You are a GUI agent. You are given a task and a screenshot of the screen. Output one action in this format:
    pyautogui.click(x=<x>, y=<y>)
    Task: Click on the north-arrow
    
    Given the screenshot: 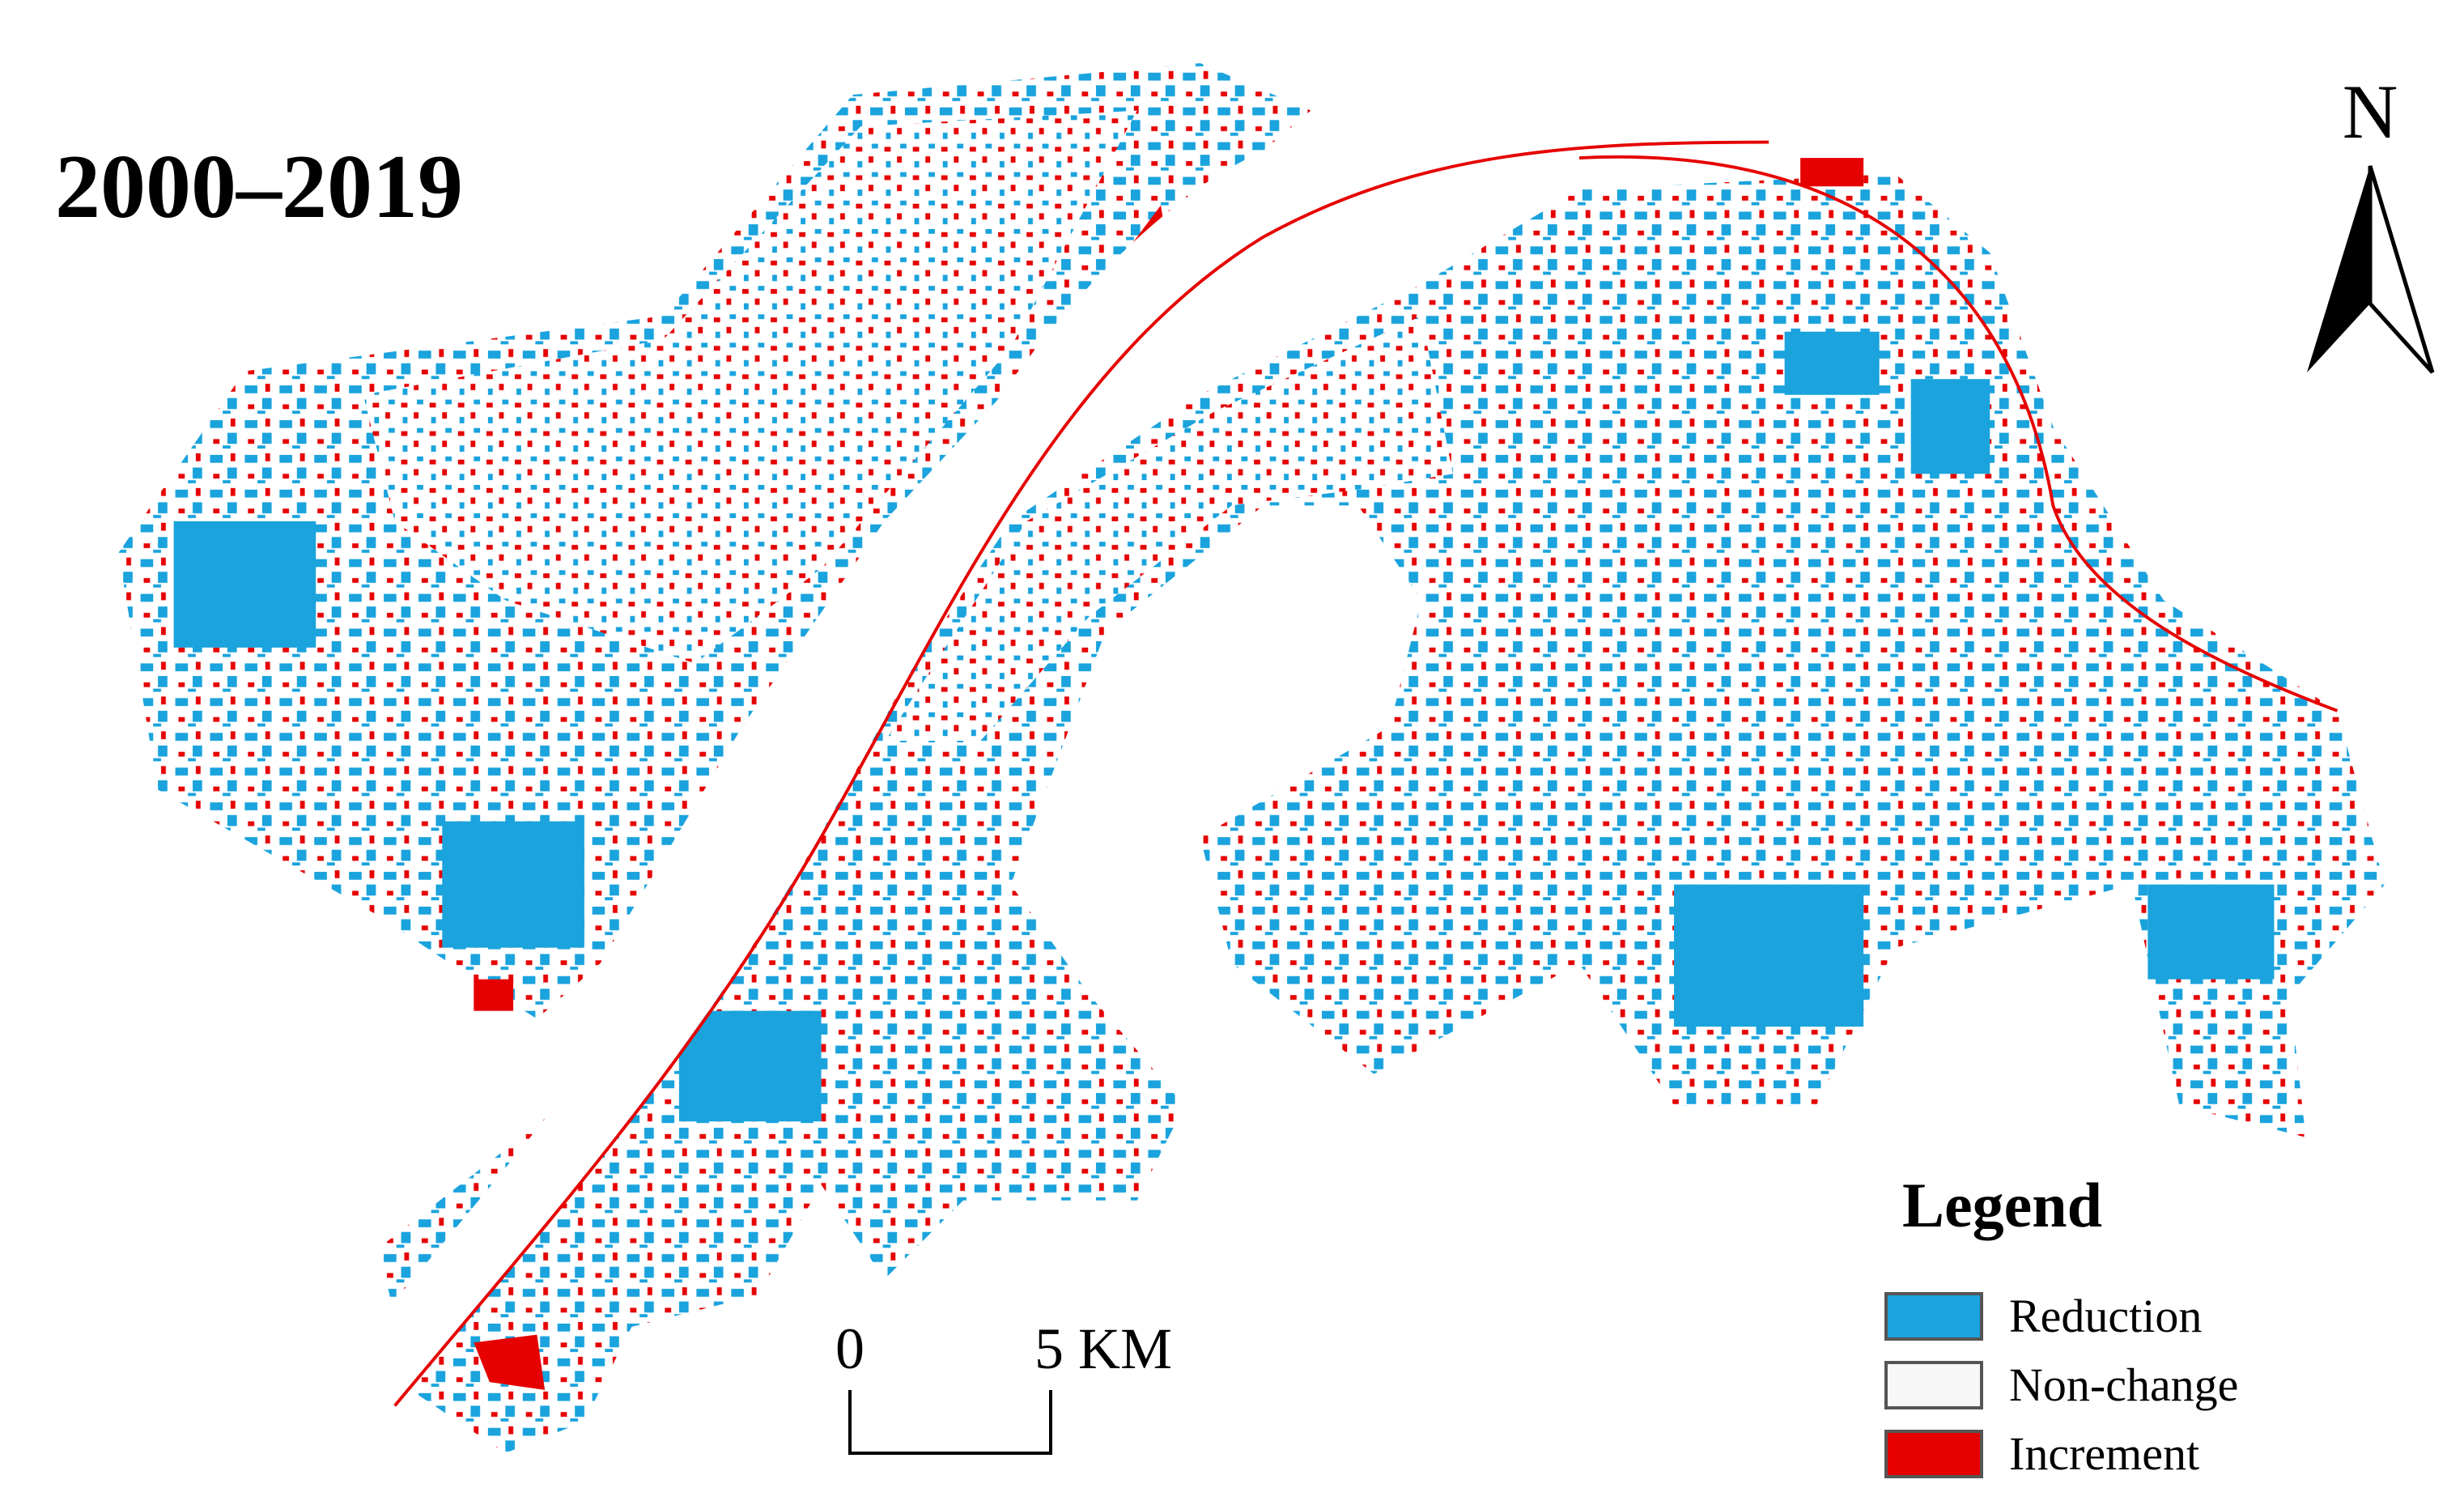 What is the action you would take?
    pyautogui.click(x=2371, y=269)
    